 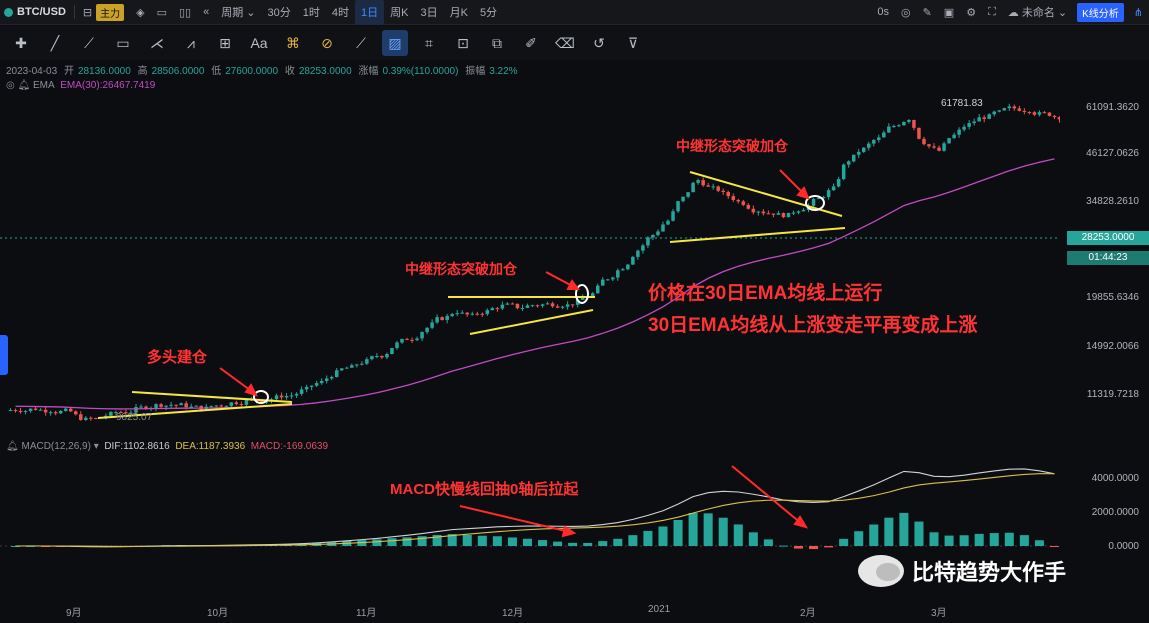 What do you see at coordinates (569, 531) in the screenshot?
I see `arrow-4-head` at bounding box center [569, 531].